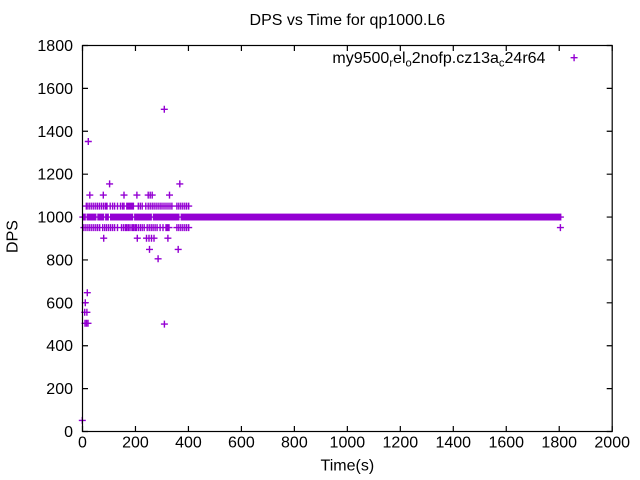 This screenshot has width=640, height=480. What do you see at coordinates (348, 466) in the screenshot?
I see `svg-text: Time(s)` at bounding box center [348, 466].